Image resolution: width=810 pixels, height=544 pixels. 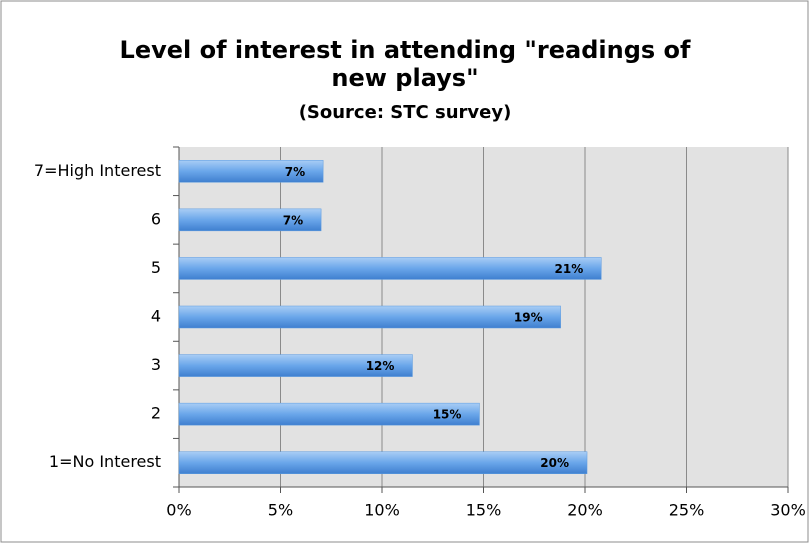 What do you see at coordinates (788, 510) in the screenshot?
I see `x-tick-label: 30%` at bounding box center [788, 510].